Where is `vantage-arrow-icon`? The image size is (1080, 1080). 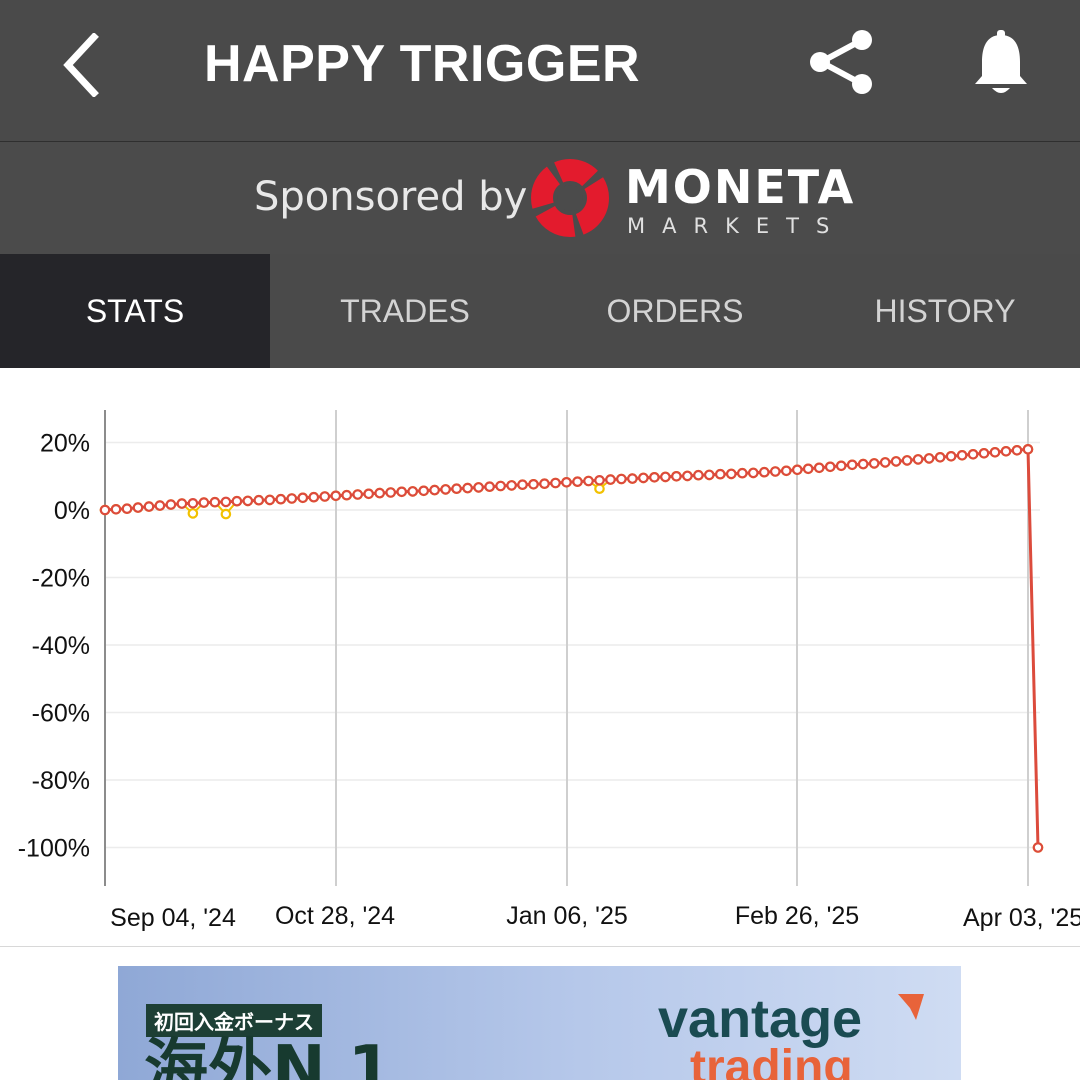
vantage-arrow-icon is located at coordinates (911, 1007).